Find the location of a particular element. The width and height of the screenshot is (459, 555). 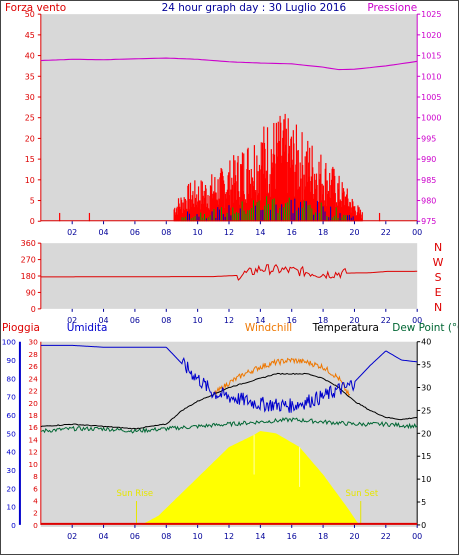

wind-y-tick-label: 15 is located at coordinates (30, 159).